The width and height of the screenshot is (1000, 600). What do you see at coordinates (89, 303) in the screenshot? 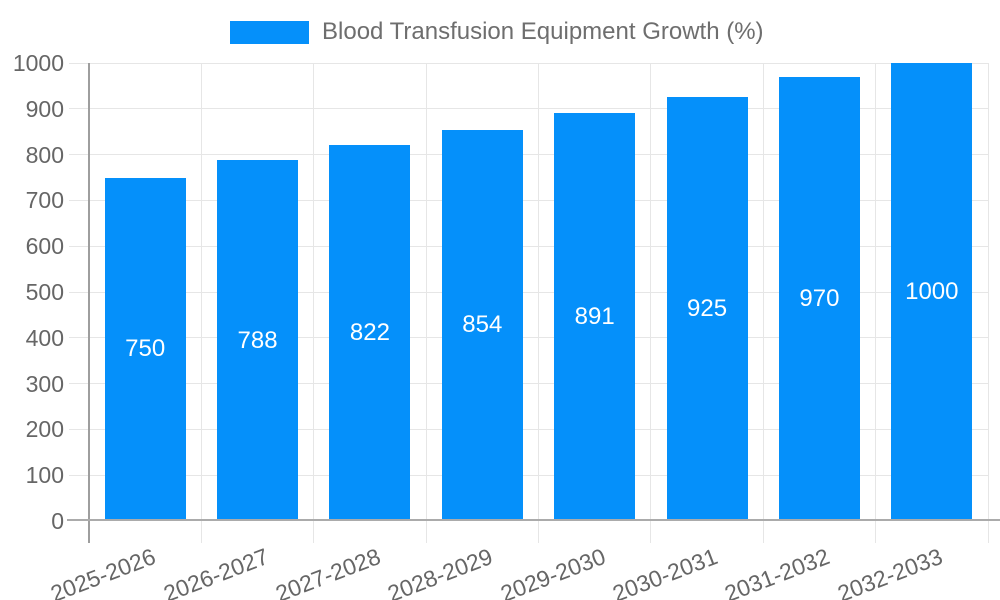
I see `y-axis-line` at bounding box center [89, 303].